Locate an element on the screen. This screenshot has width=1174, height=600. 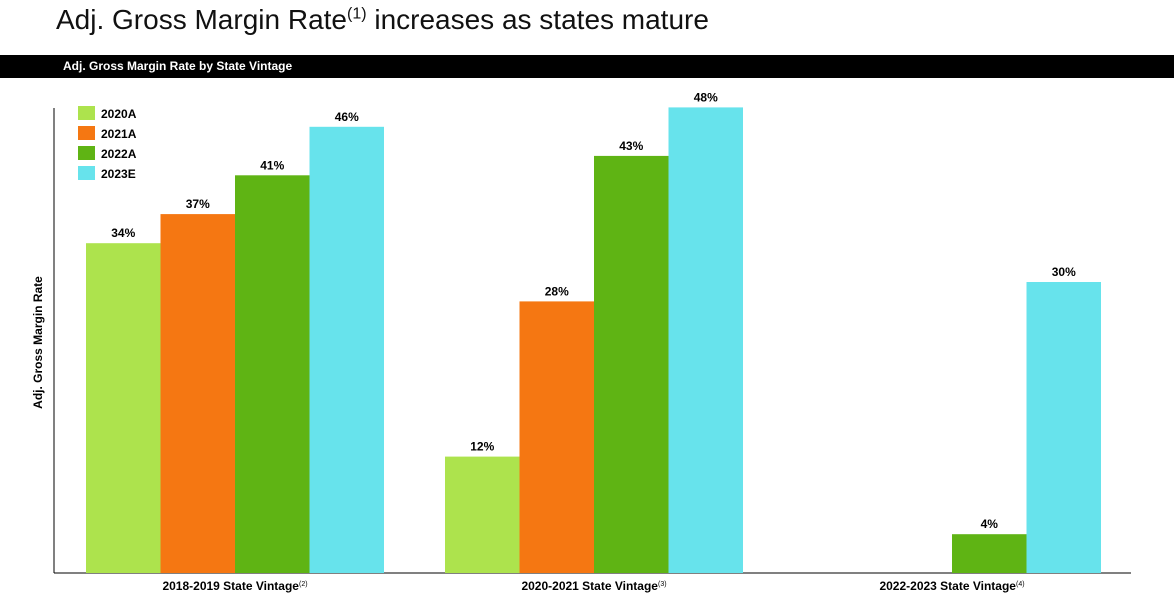
x-tick-footnote: (3) is located at coordinates (662, 584).